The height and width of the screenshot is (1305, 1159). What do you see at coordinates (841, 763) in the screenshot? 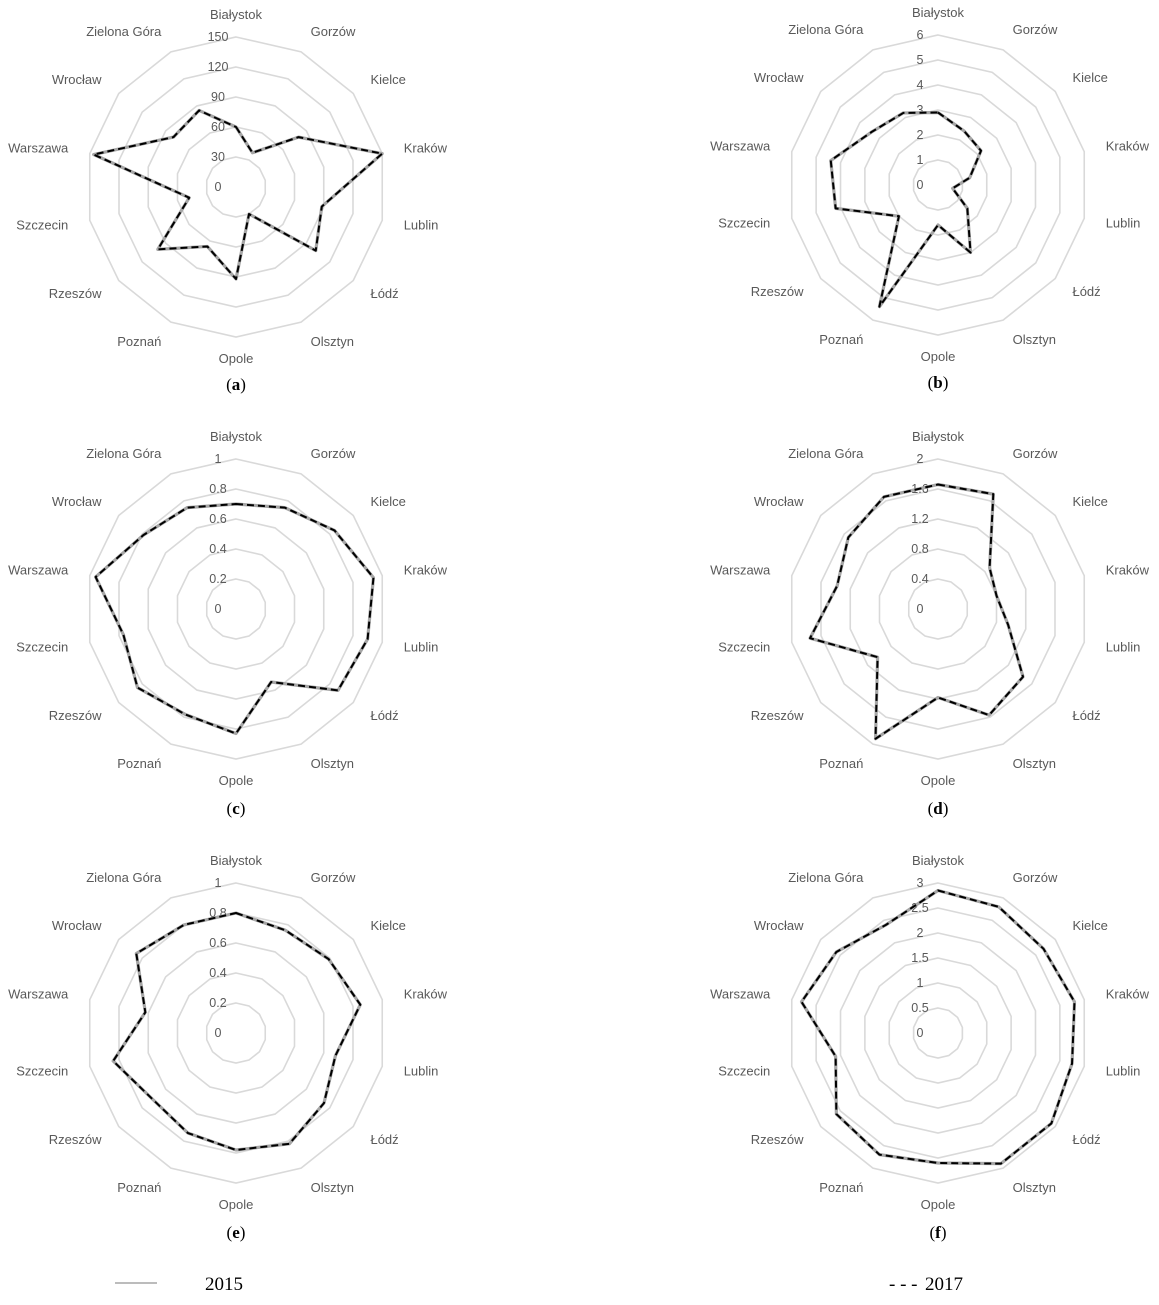
I see `axis-label-poznań: Poznań` at bounding box center [841, 763].